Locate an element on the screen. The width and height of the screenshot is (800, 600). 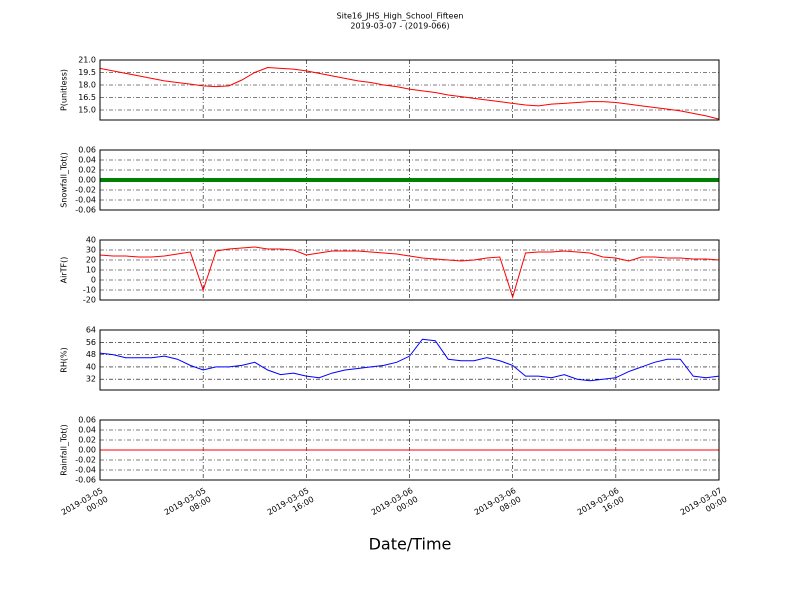
y-axis-label: P(unitless) is located at coordinates (64, 90).